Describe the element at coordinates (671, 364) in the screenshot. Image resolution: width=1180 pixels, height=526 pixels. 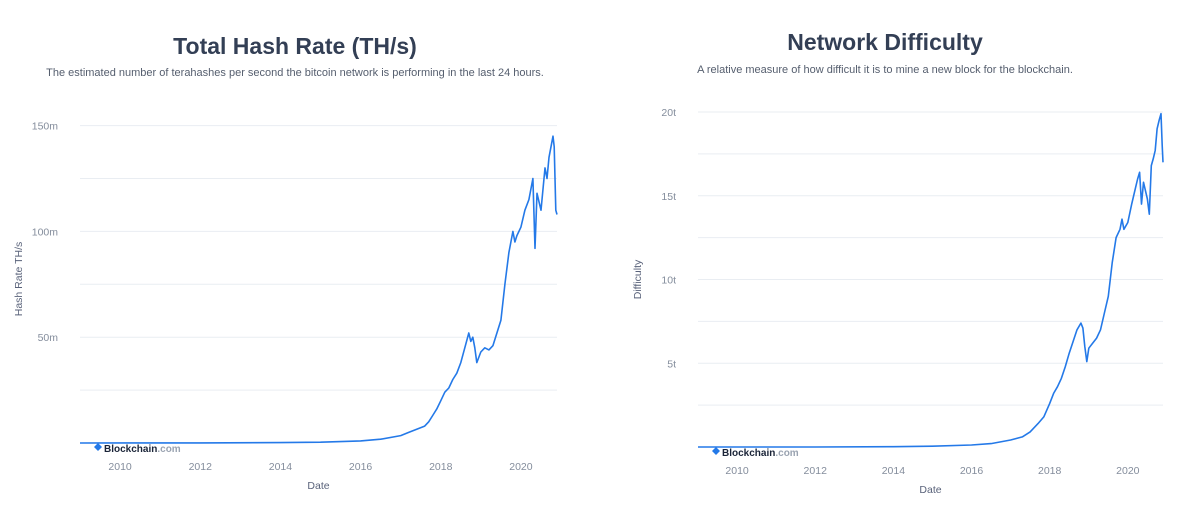
I see `y-tick-label: 5t` at that location.